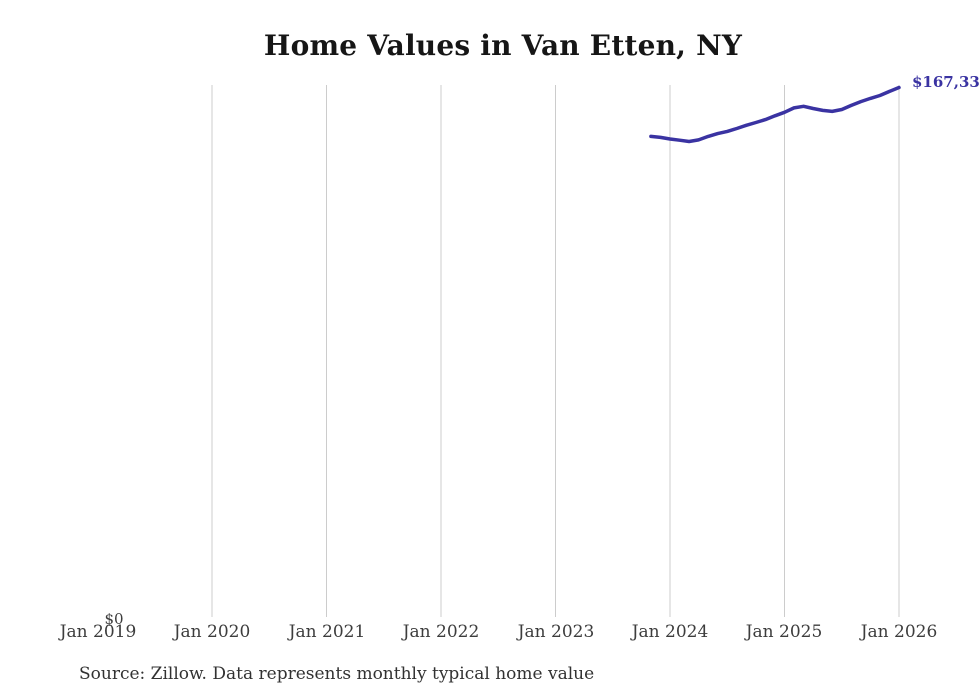  What do you see at coordinates (775, 114) in the screenshot?
I see `home-value-line` at bounding box center [775, 114].